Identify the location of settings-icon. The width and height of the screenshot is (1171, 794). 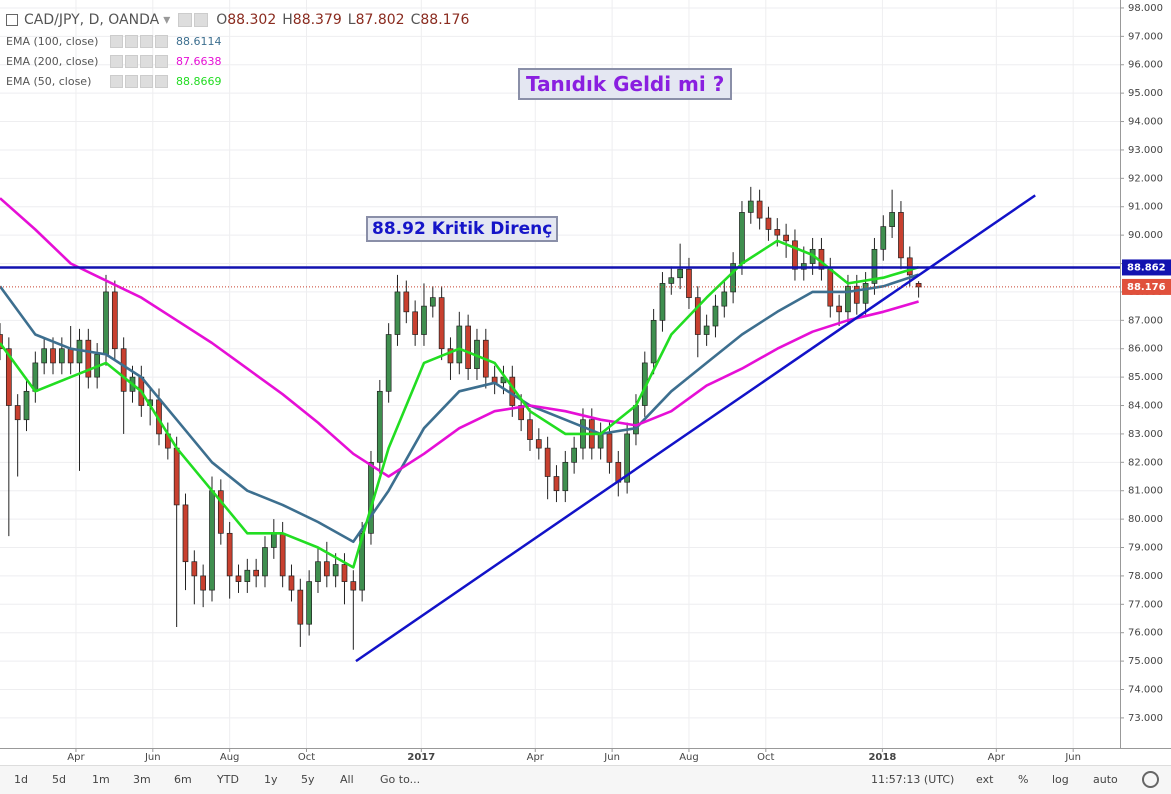
(1150, 779).